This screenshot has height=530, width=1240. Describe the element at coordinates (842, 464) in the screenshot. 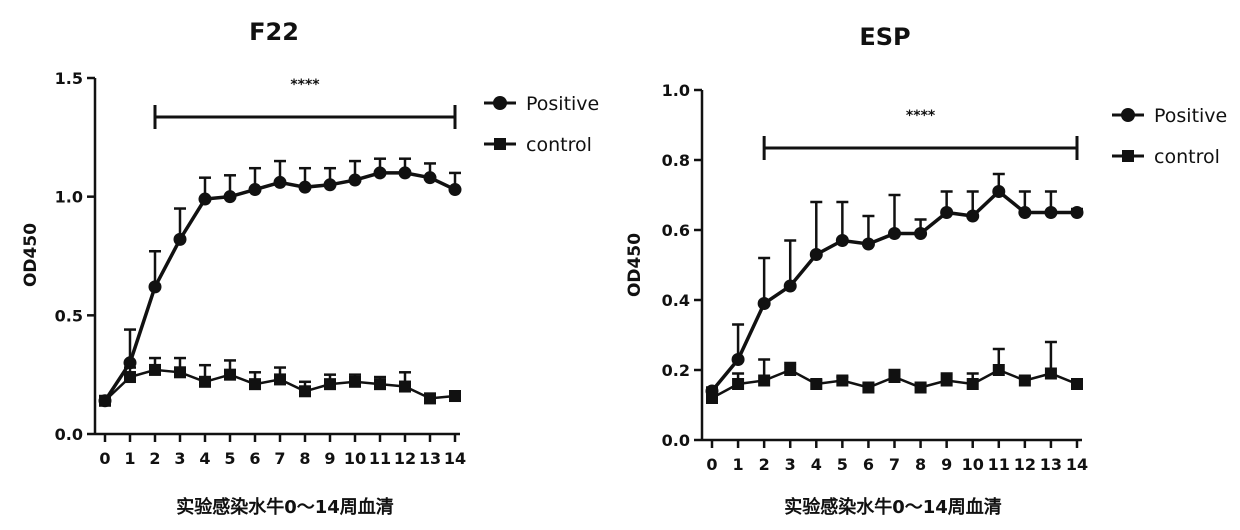

I see `x-tick-label: 5` at that location.